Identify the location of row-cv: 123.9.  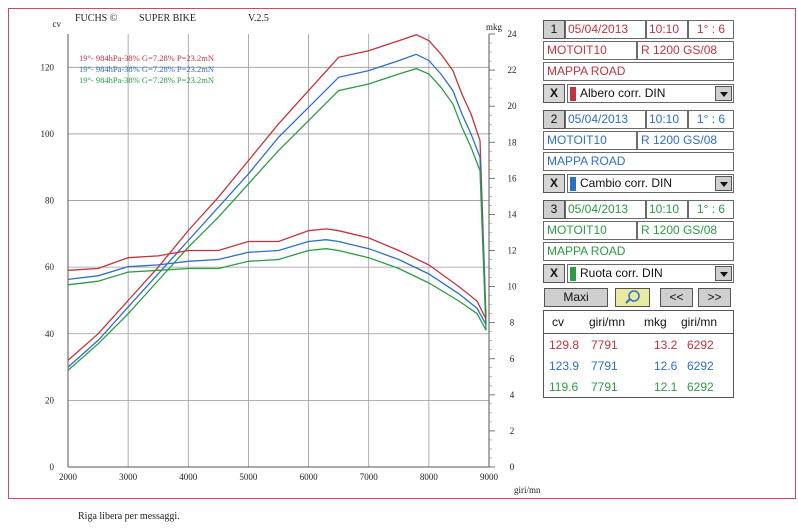
(564, 366).